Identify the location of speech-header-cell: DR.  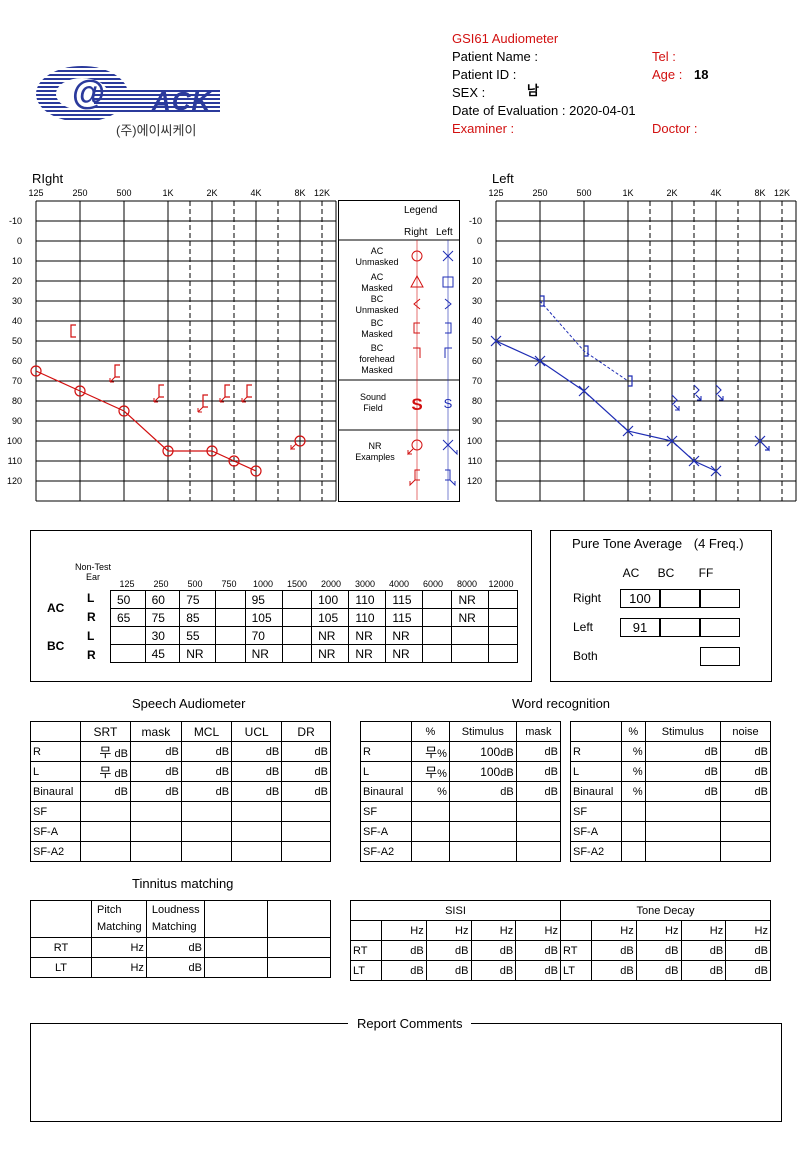
(306, 731).